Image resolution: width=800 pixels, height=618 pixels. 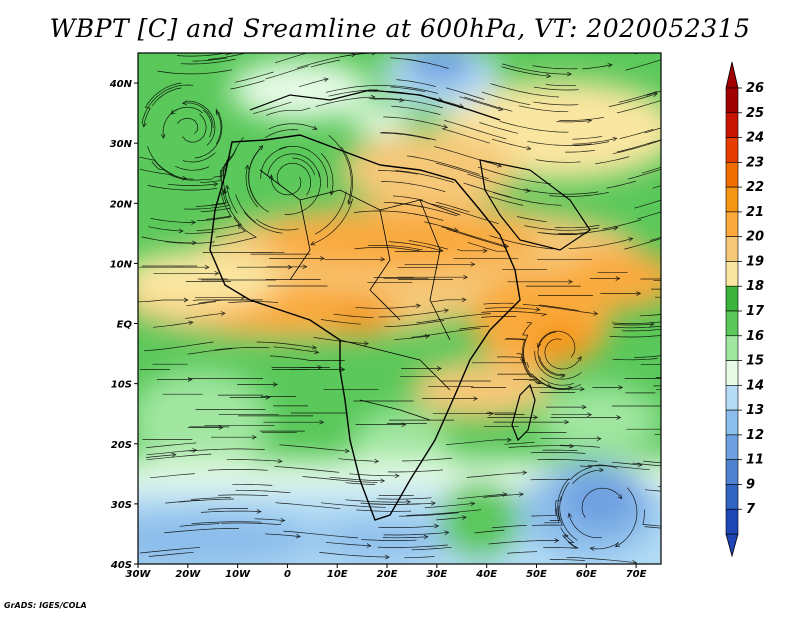 What do you see at coordinates (755, 286) in the screenshot?
I see `colorbar-label: 18` at bounding box center [755, 286].